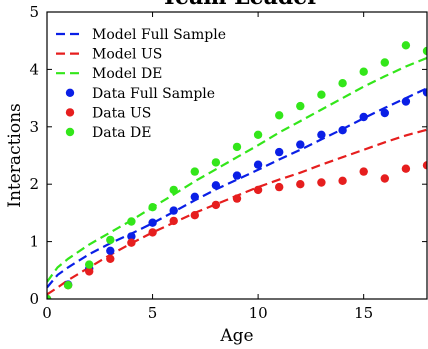 The image size is (428, 349). I want to click on x-tick-label: 10, so click(258, 313).